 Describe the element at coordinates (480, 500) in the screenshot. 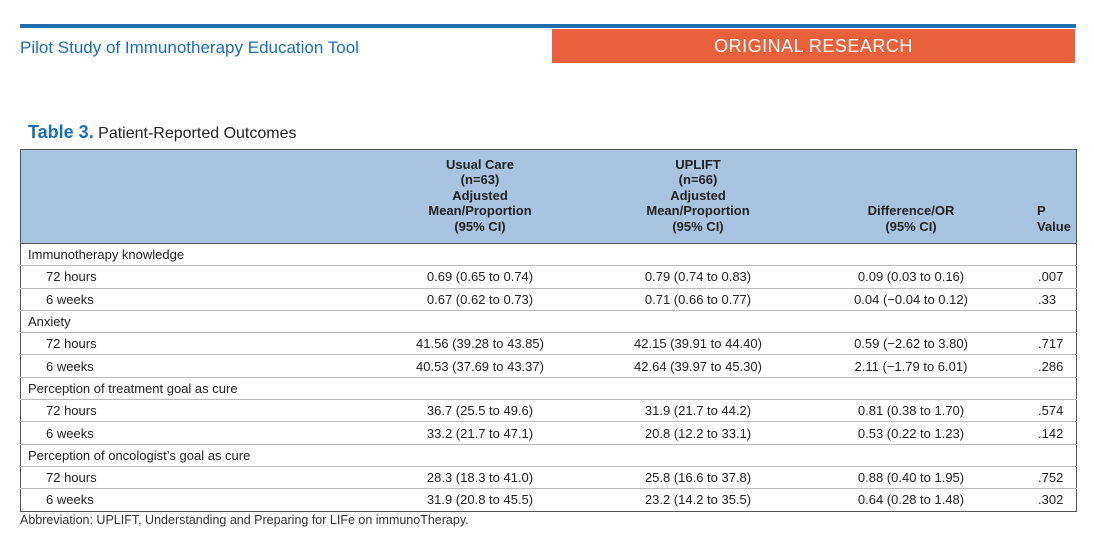

I see `usual-care-cell: 31.9 (20.8 to 45.5)` at that location.